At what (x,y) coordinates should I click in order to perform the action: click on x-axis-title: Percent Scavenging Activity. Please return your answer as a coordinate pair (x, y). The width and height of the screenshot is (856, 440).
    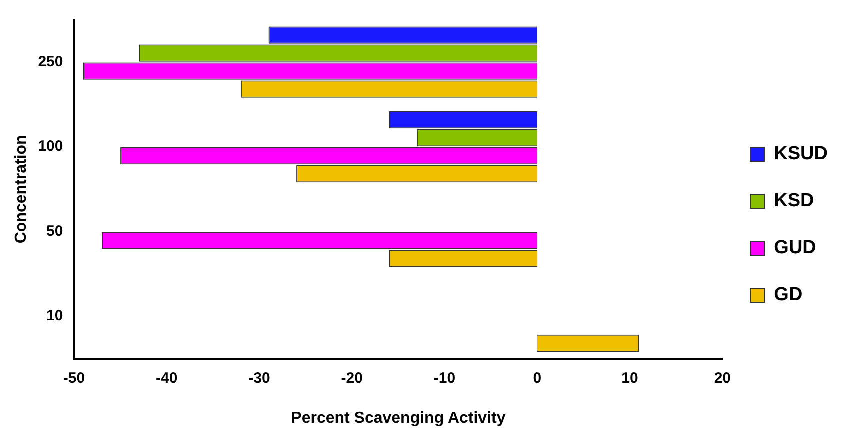
    Looking at the image, I should click on (398, 418).